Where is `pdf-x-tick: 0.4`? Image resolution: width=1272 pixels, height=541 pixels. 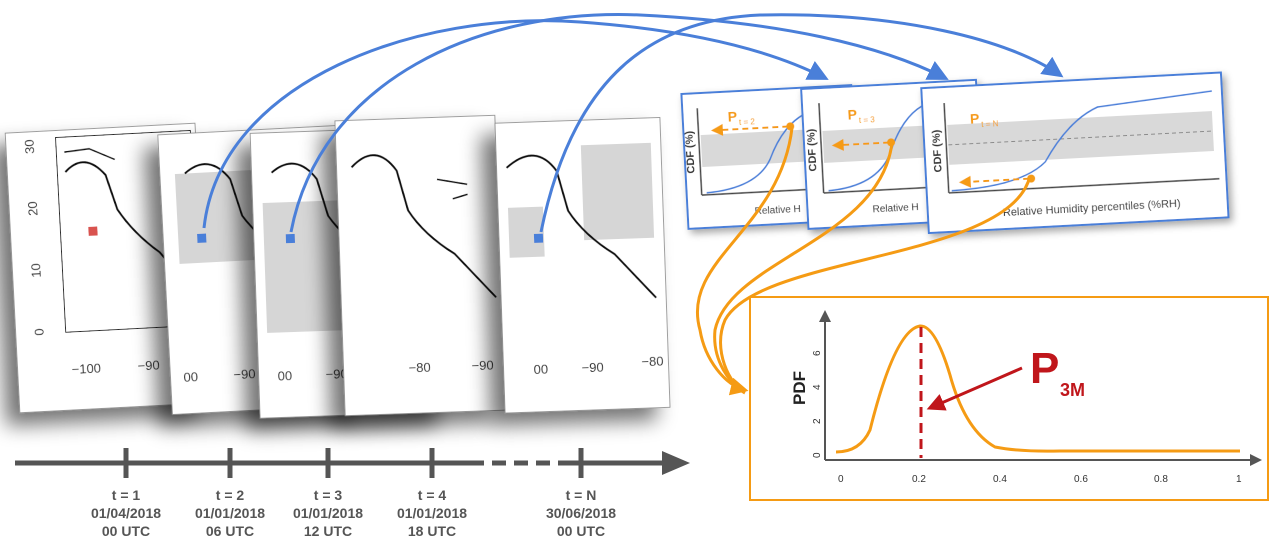
pdf-x-tick: 0.4 is located at coordinates (1000, 479).